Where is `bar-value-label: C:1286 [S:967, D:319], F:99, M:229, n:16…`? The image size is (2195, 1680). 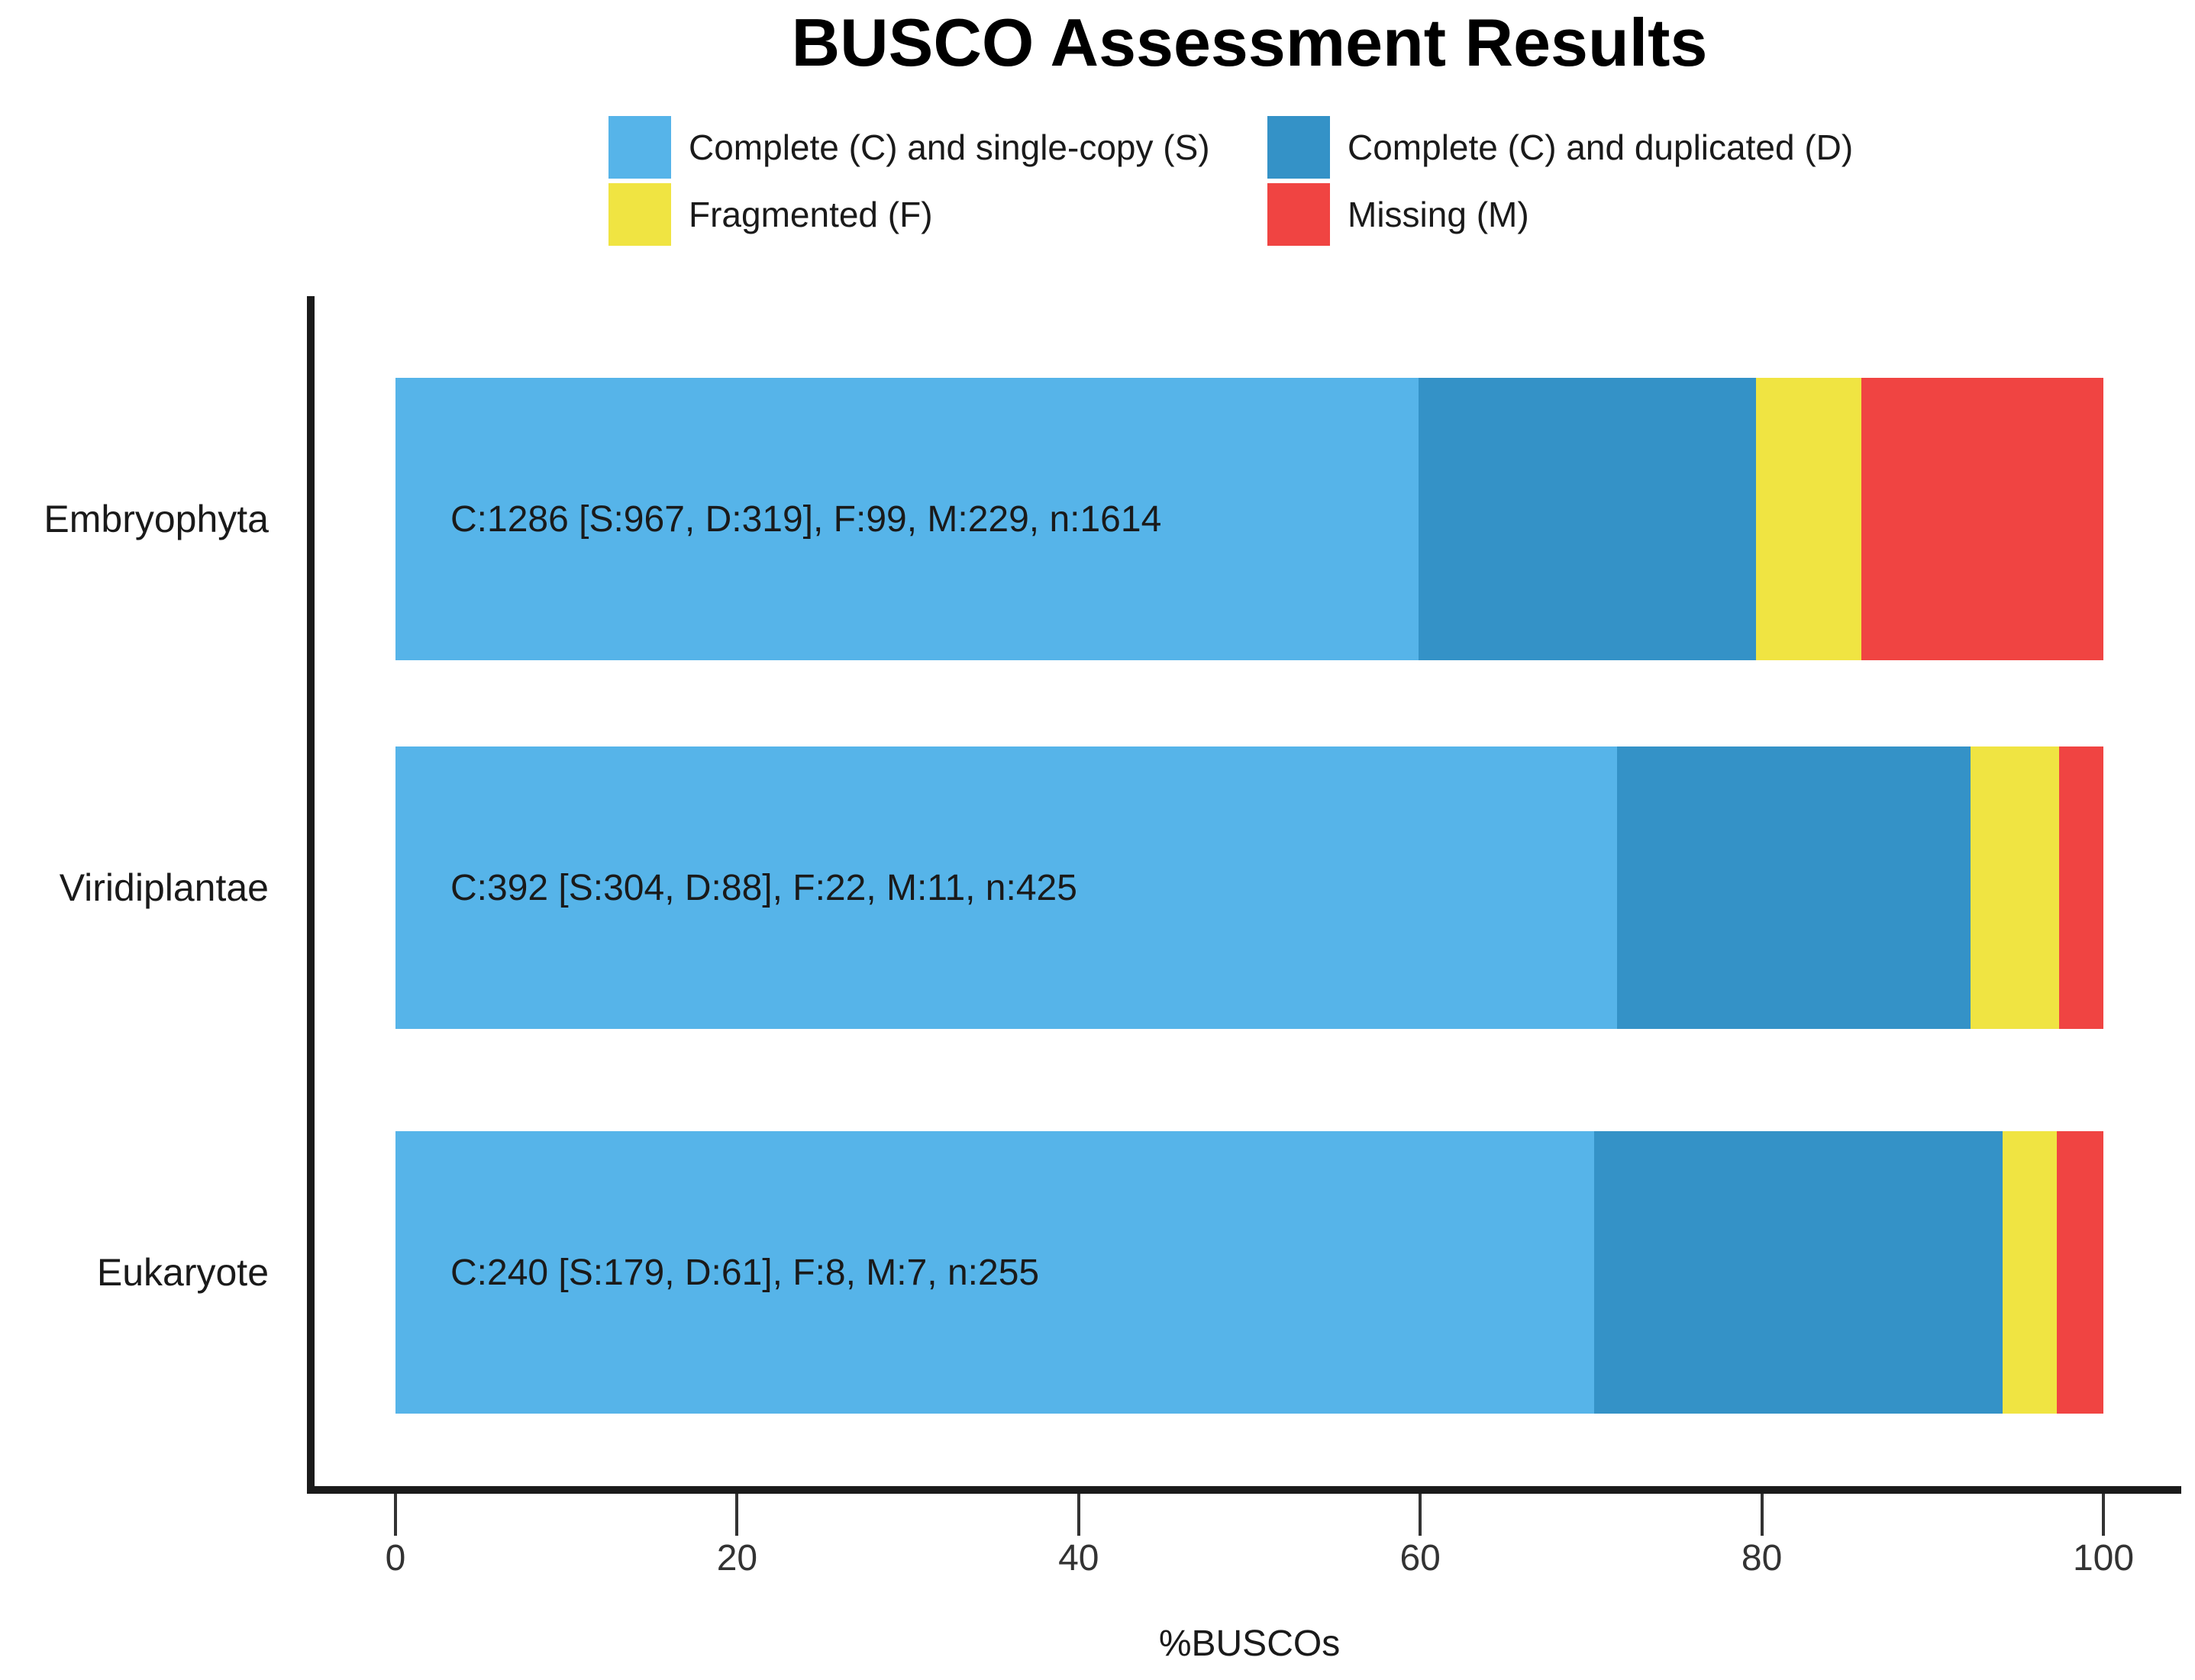
bar-value-label: C:1286 [S:967, D:319], F:99, M:229, n:16… is located at coordinates (806, 519).